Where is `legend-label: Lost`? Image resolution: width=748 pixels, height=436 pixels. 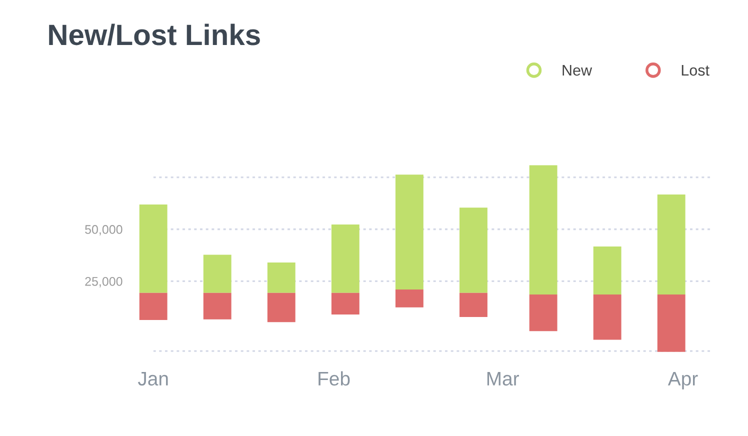 legend-label: Lost is located at coordinates (696, 70).